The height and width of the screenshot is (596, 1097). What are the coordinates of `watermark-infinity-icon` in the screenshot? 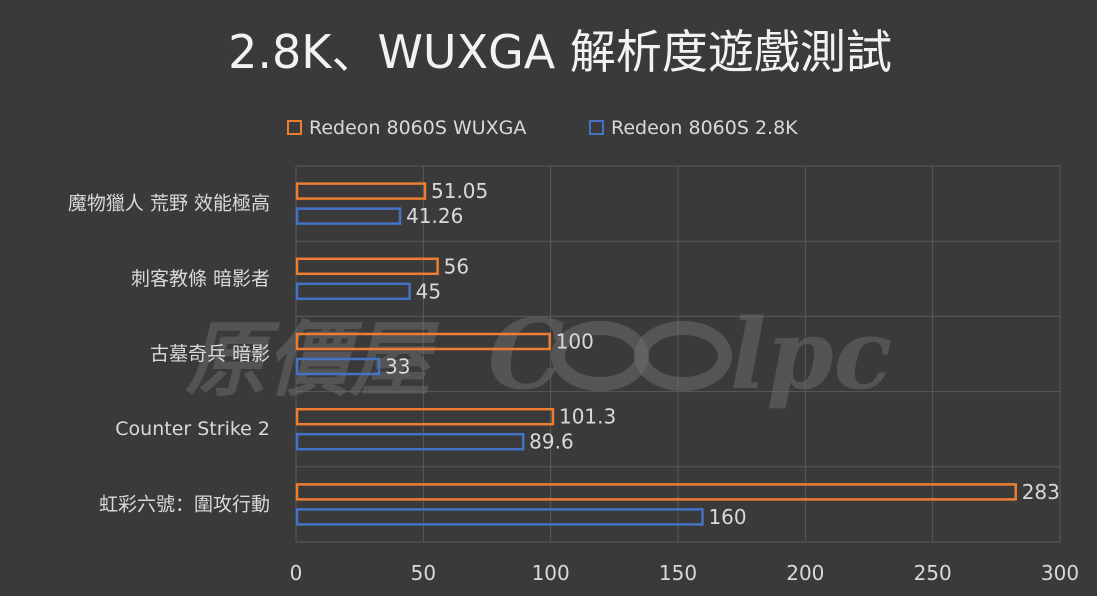 It's located at (641, 356).